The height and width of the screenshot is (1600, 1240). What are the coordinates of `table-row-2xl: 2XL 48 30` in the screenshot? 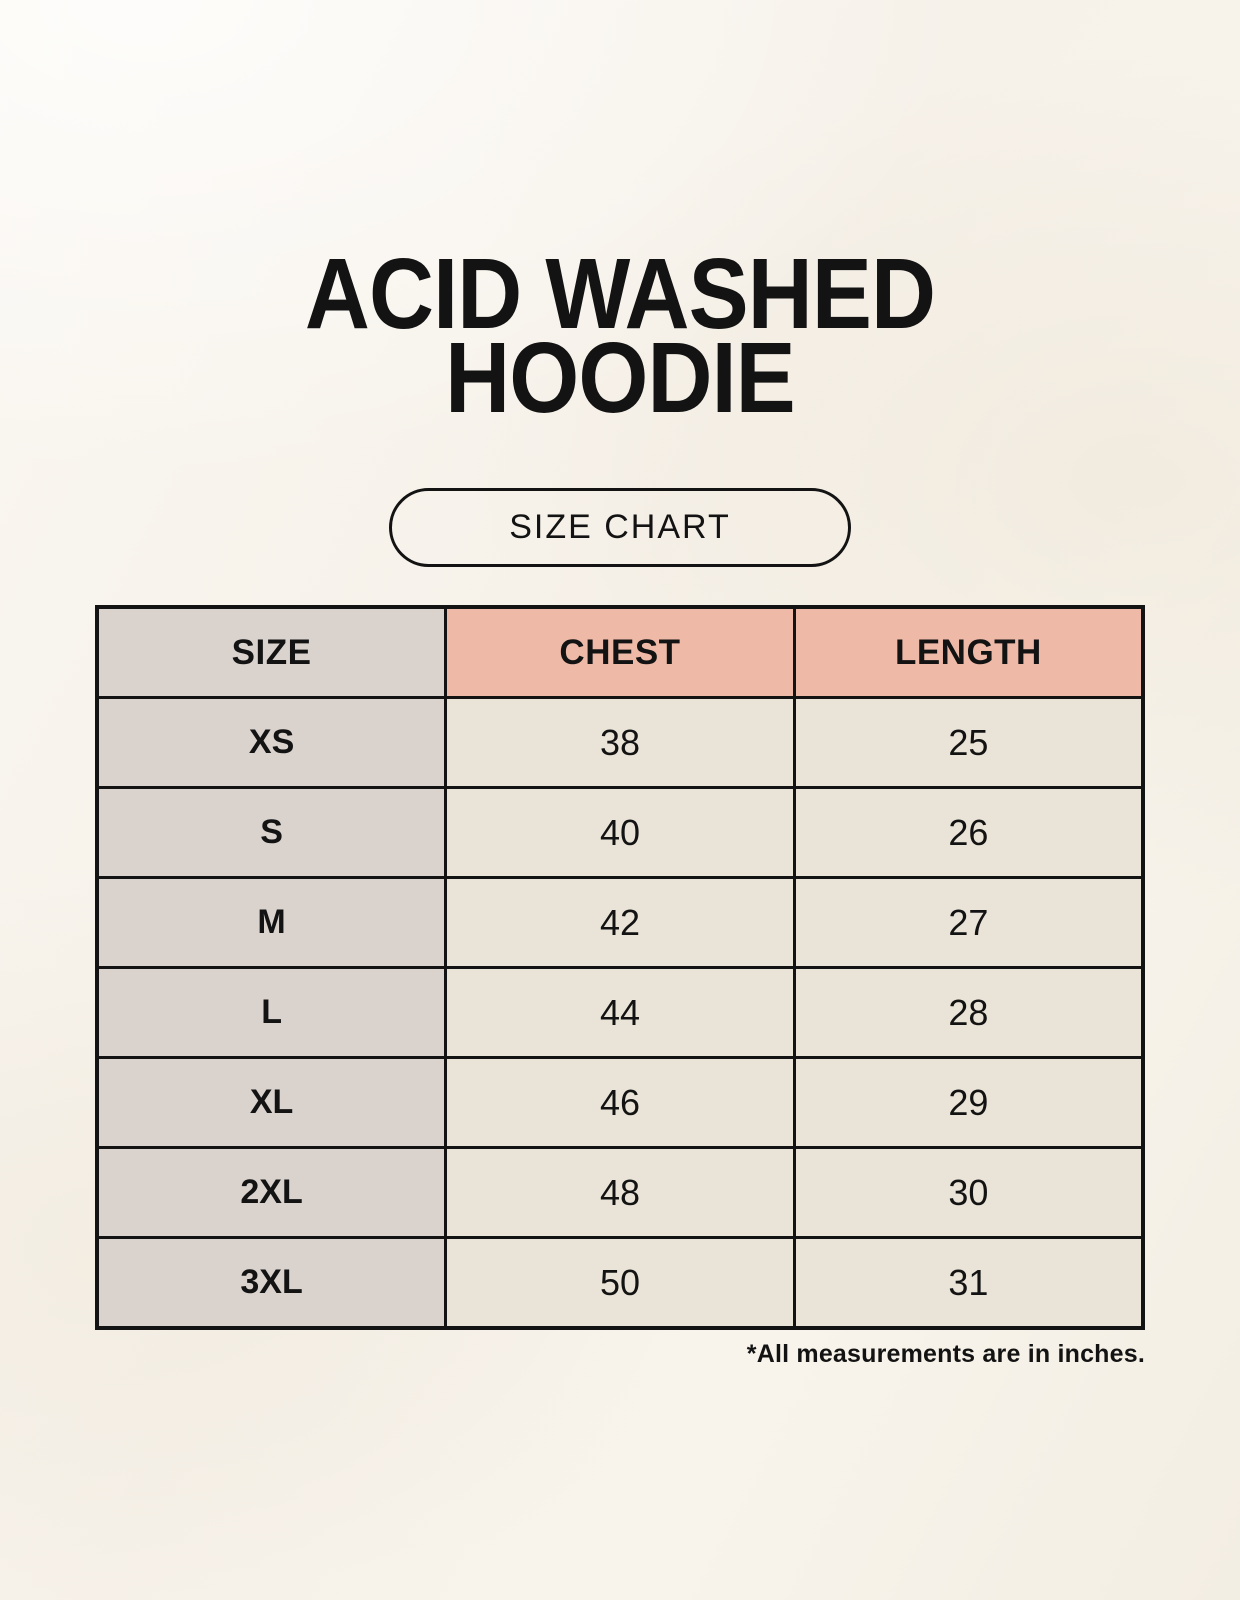 It's located at (620, 1192).